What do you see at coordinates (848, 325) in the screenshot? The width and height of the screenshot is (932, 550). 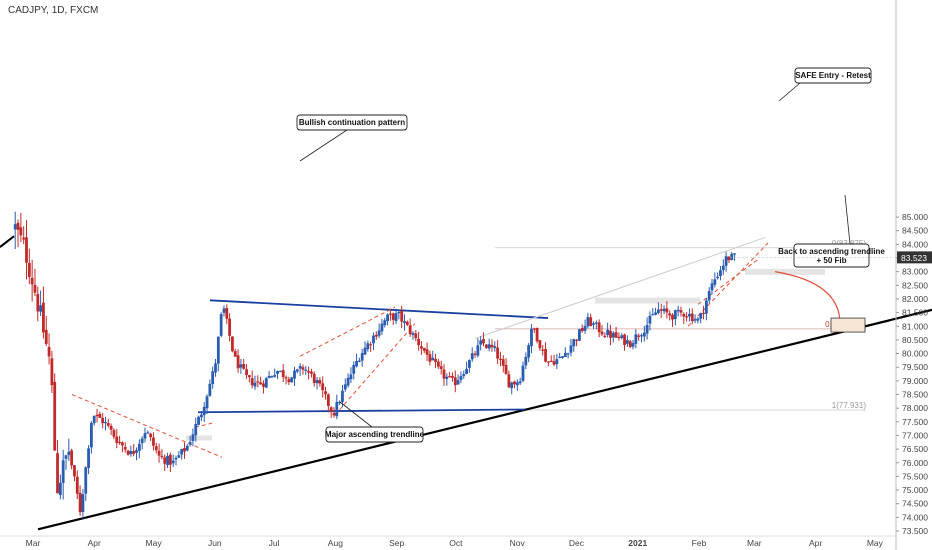 I see `target-zone-box` at bounding box center [848, 325].